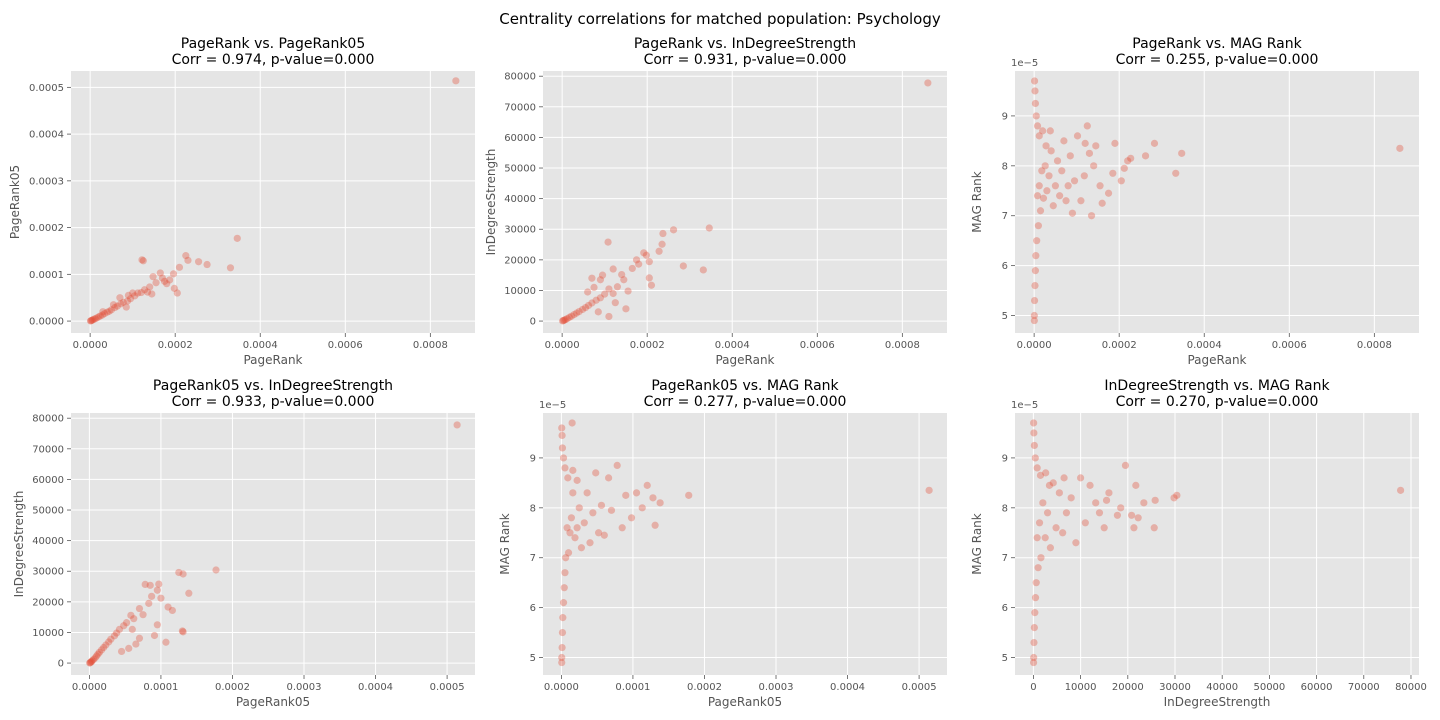 Image resolution: width=1440 pixels, height=720 pixels. Describe the element at coordinates (345, 345) in the screenshot. I see `x-tick-label: 0.0006` at that location.